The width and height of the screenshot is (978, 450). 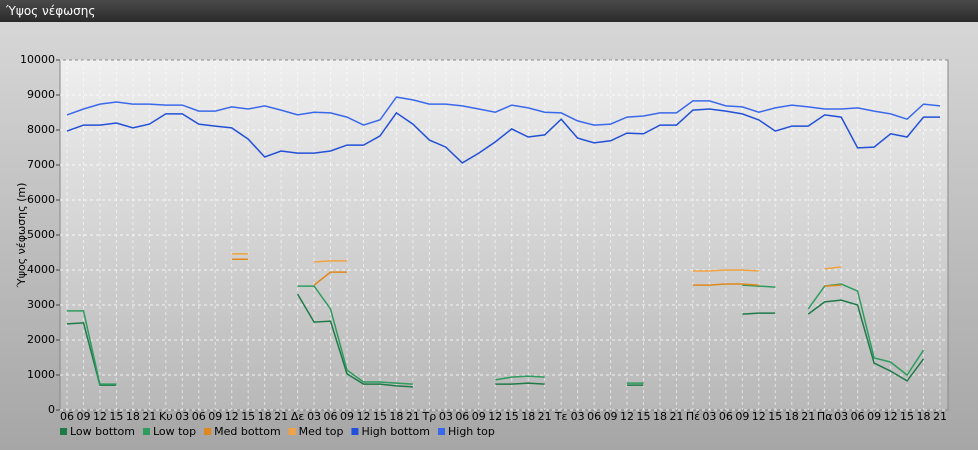 I want to click on y-tick-label: 4000, so click(x=41, y=269).